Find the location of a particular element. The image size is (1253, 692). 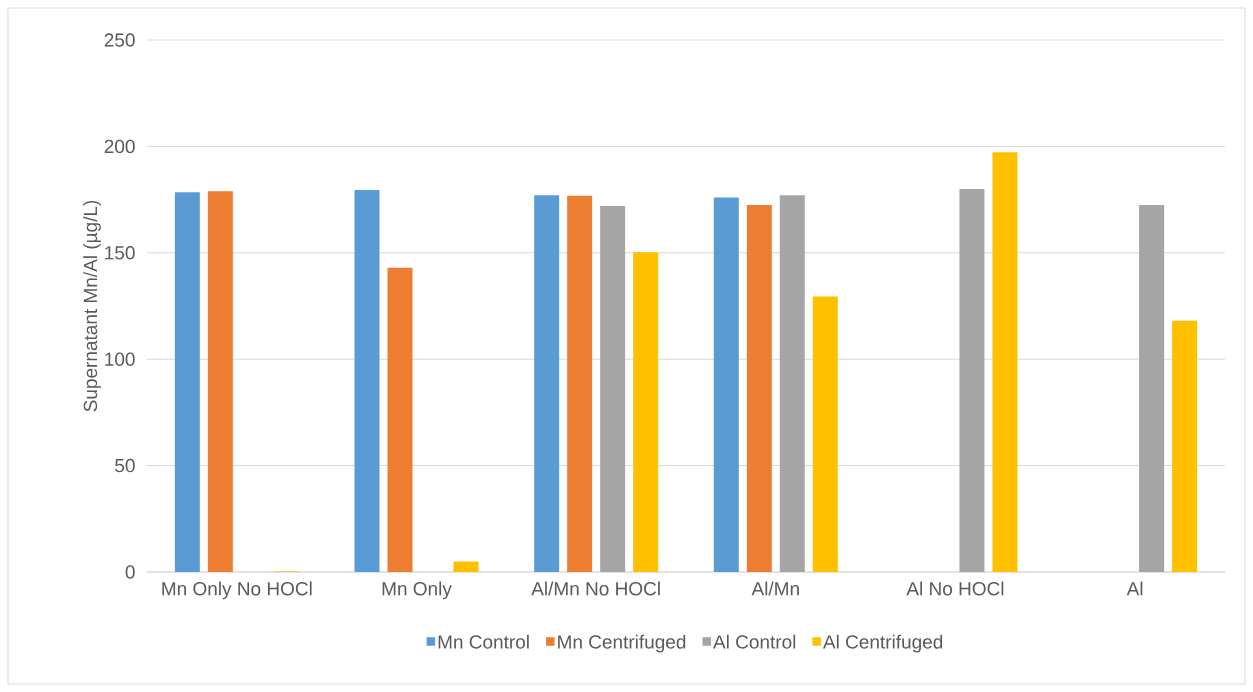

x-tick-label: Mn Only No HOCl is located at coordinates (237, 590).